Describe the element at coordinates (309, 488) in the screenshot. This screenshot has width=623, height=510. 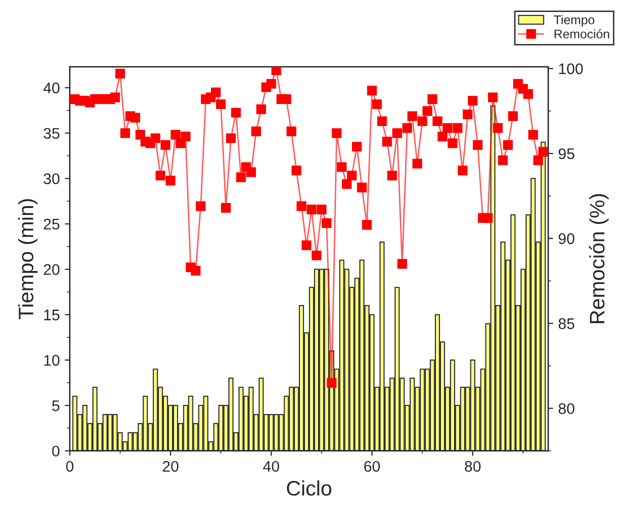
I see `x-axis-title: Ciclo` at that location.